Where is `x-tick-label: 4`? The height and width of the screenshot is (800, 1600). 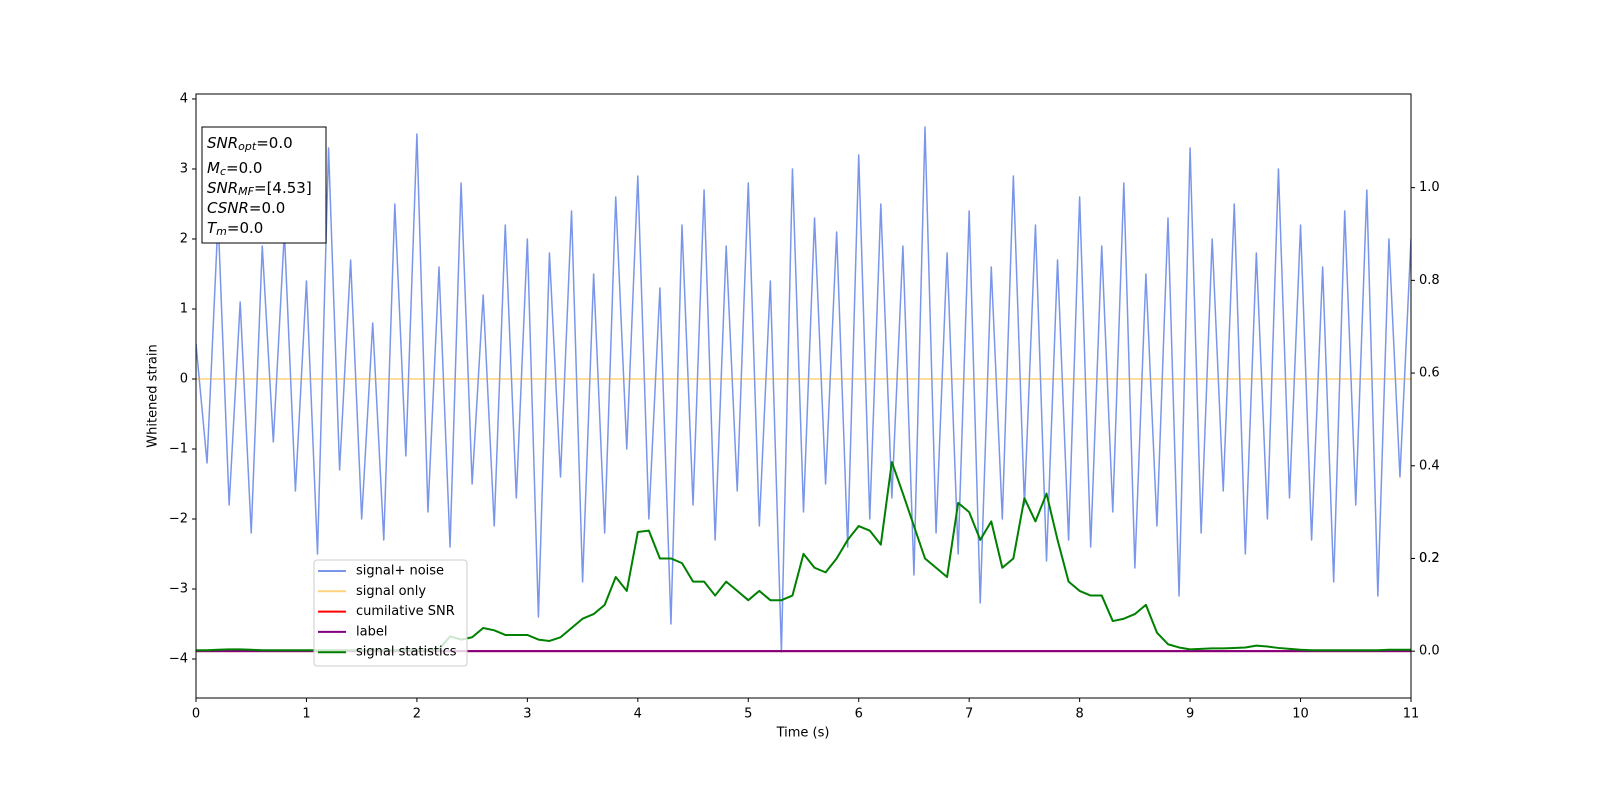
x-tick-label: 4 is located at coordinates (638, 714).